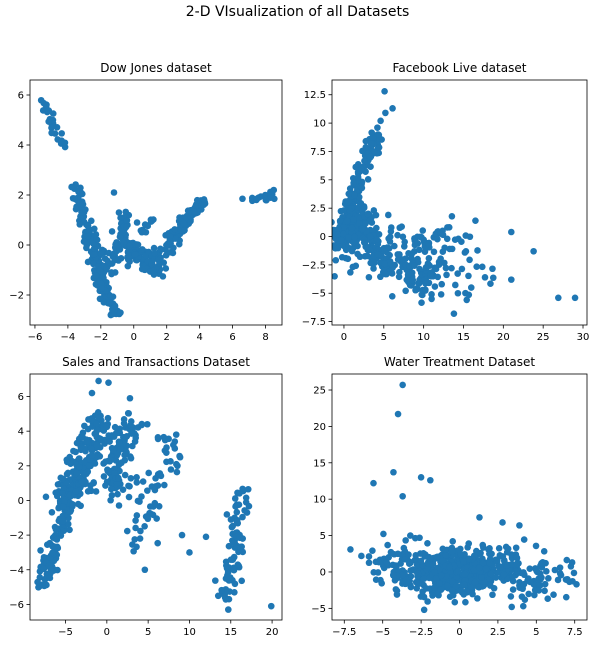  What do you see at coordinates (265, 337) in the screenshot?
I see `x-tick-label: 8` at bounding box center [265, 337].